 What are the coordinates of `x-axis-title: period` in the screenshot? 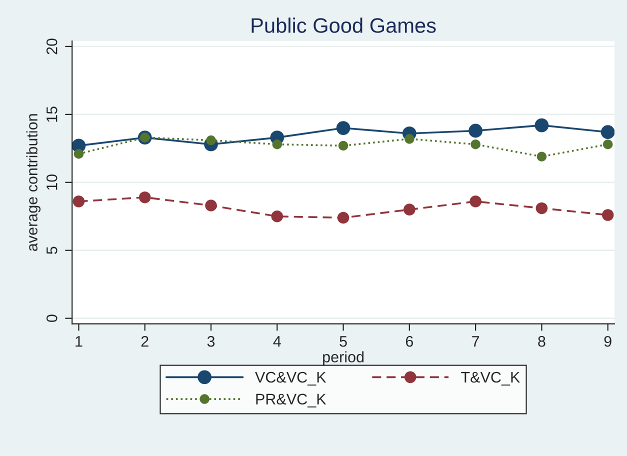 It's located at (343, 358).